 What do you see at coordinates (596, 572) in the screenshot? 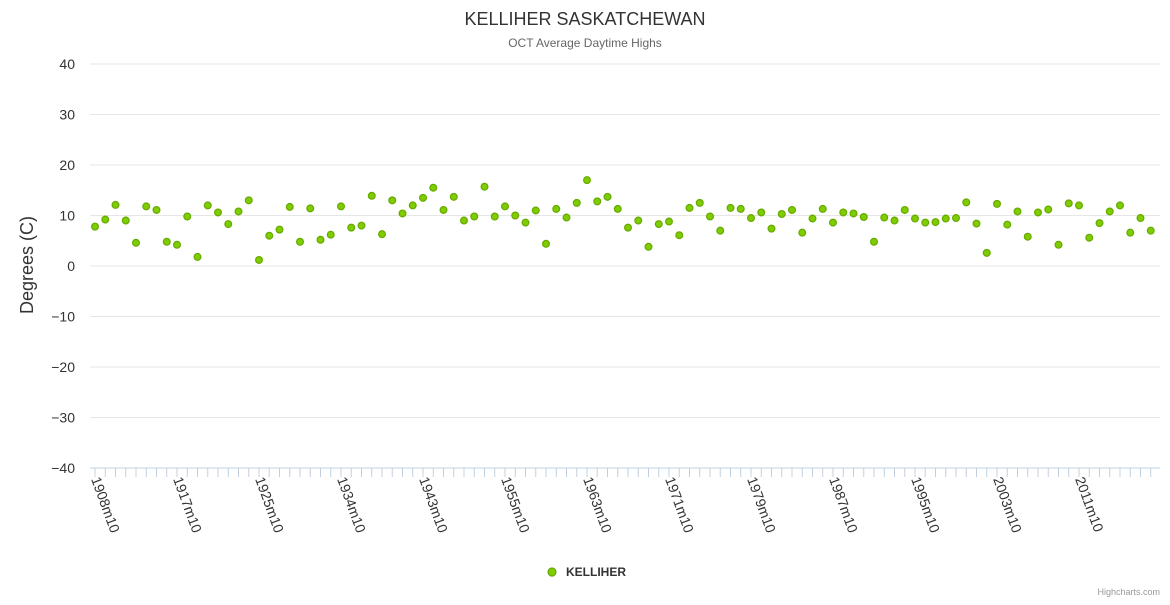
I see `legend-label: KELLIHER` at bounding box center [596, 572].